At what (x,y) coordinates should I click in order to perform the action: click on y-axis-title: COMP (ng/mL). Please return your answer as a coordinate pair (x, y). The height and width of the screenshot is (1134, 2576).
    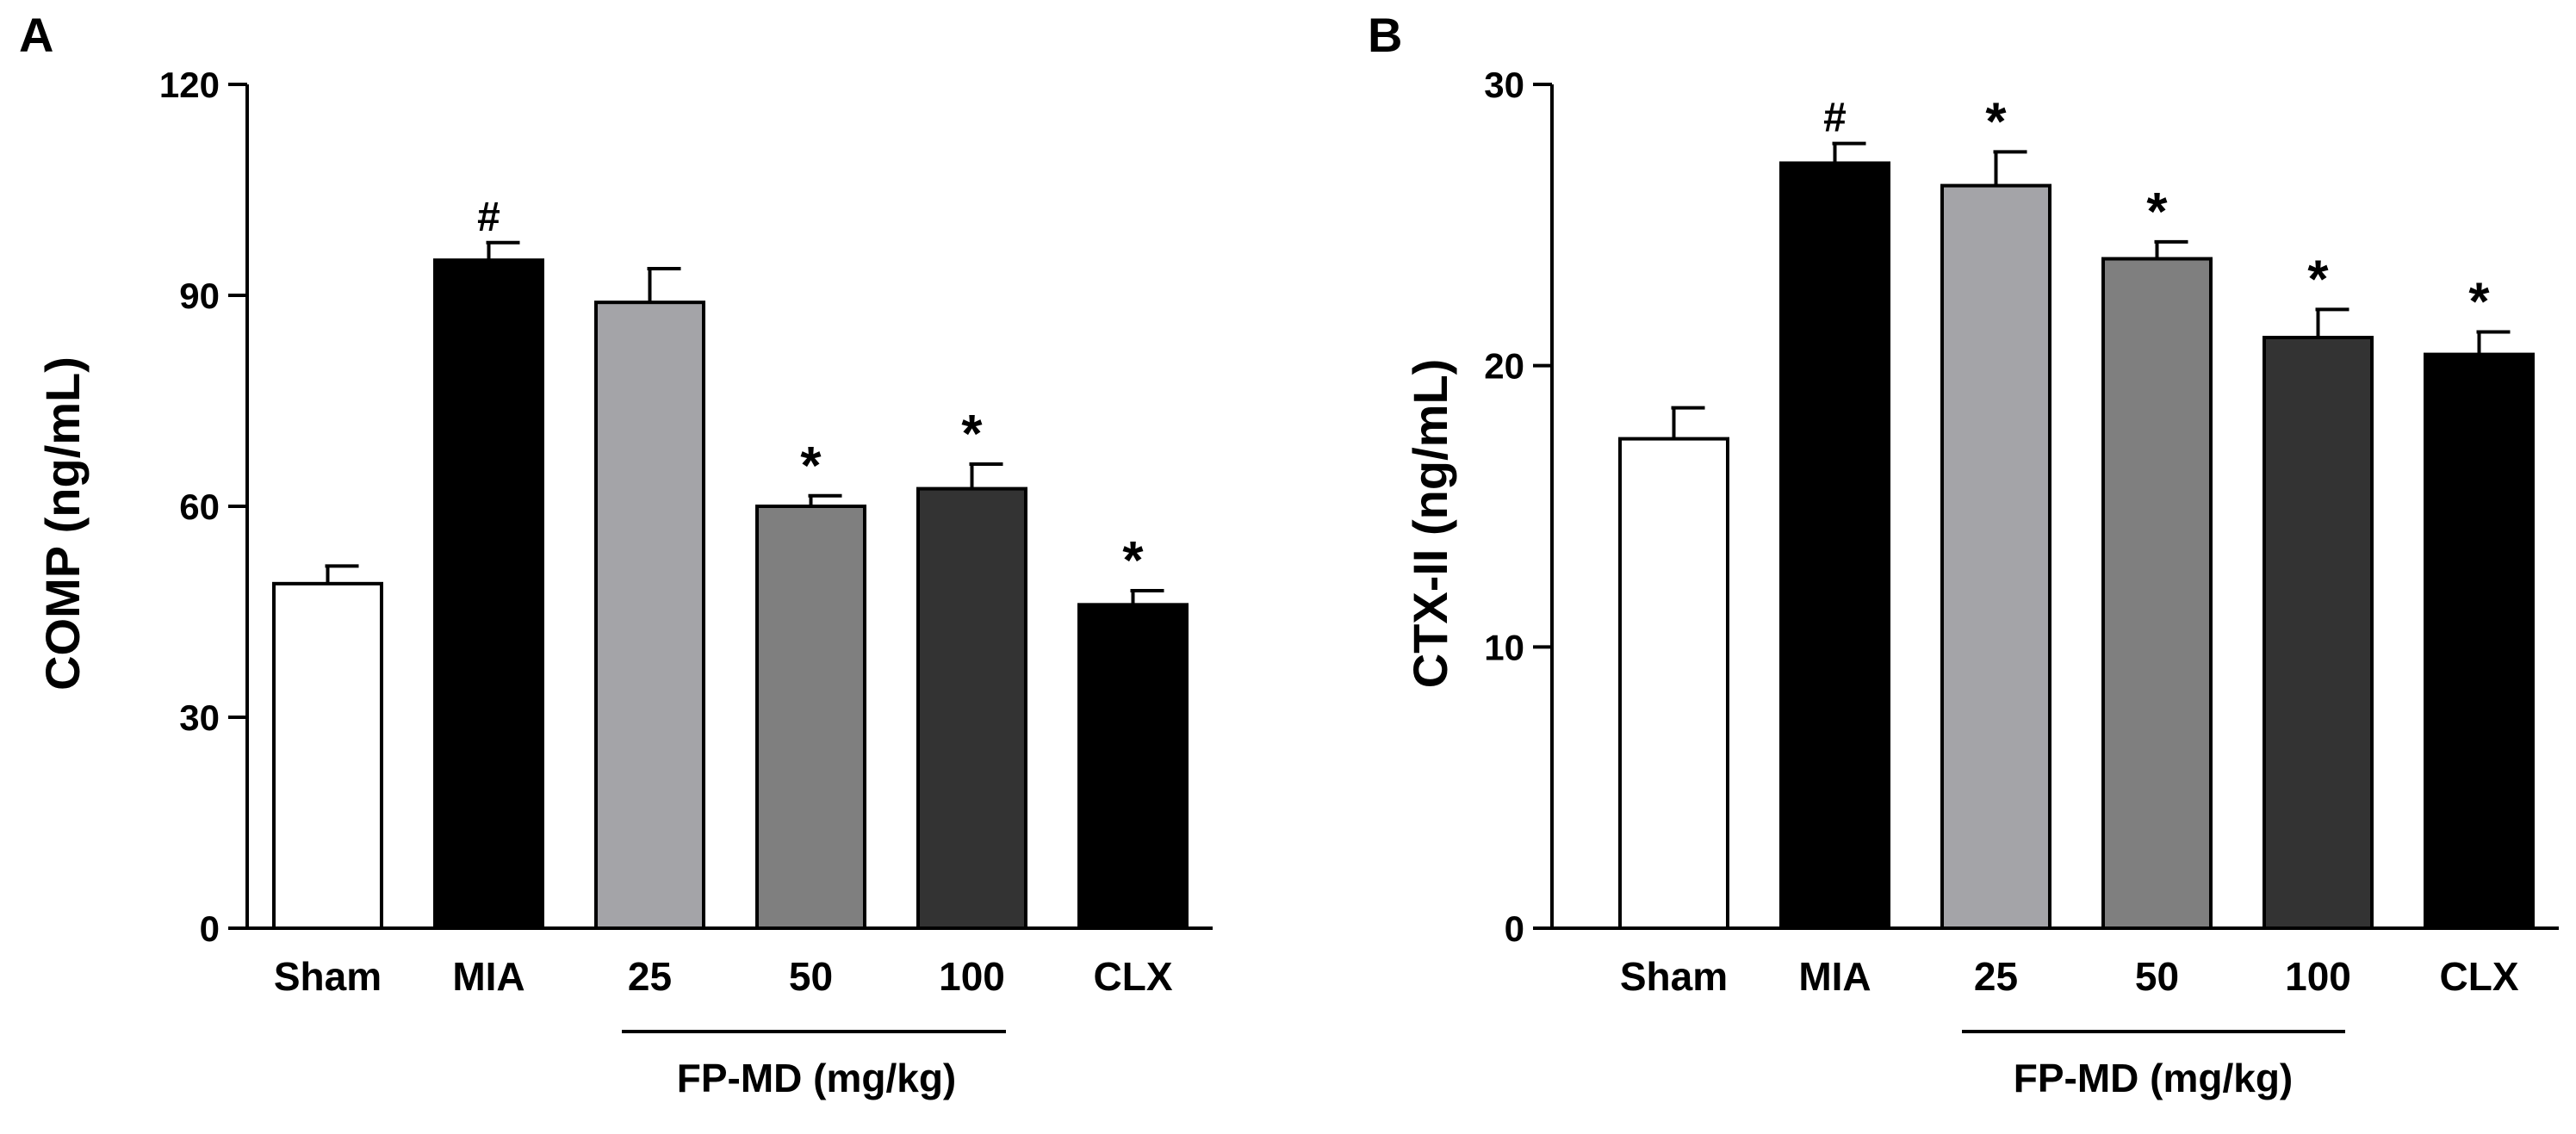
    Looking at the image, I should click on (62, 524).